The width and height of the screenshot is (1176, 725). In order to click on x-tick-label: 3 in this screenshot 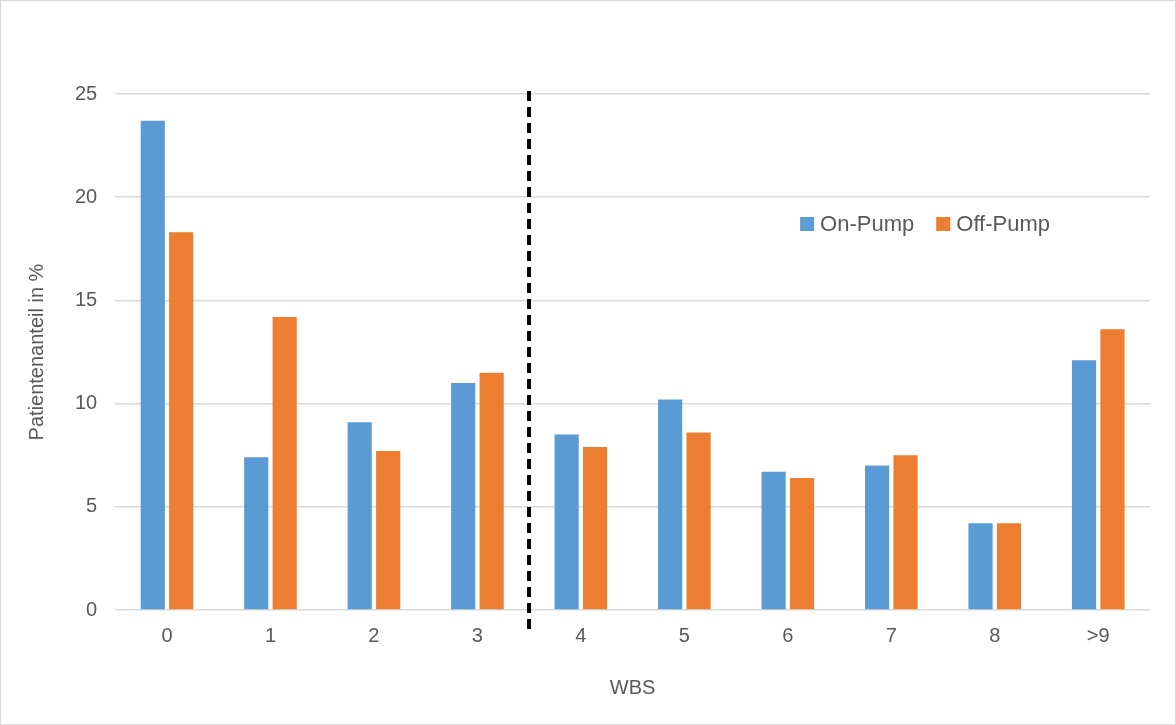, I will do `click(477, 634)`.